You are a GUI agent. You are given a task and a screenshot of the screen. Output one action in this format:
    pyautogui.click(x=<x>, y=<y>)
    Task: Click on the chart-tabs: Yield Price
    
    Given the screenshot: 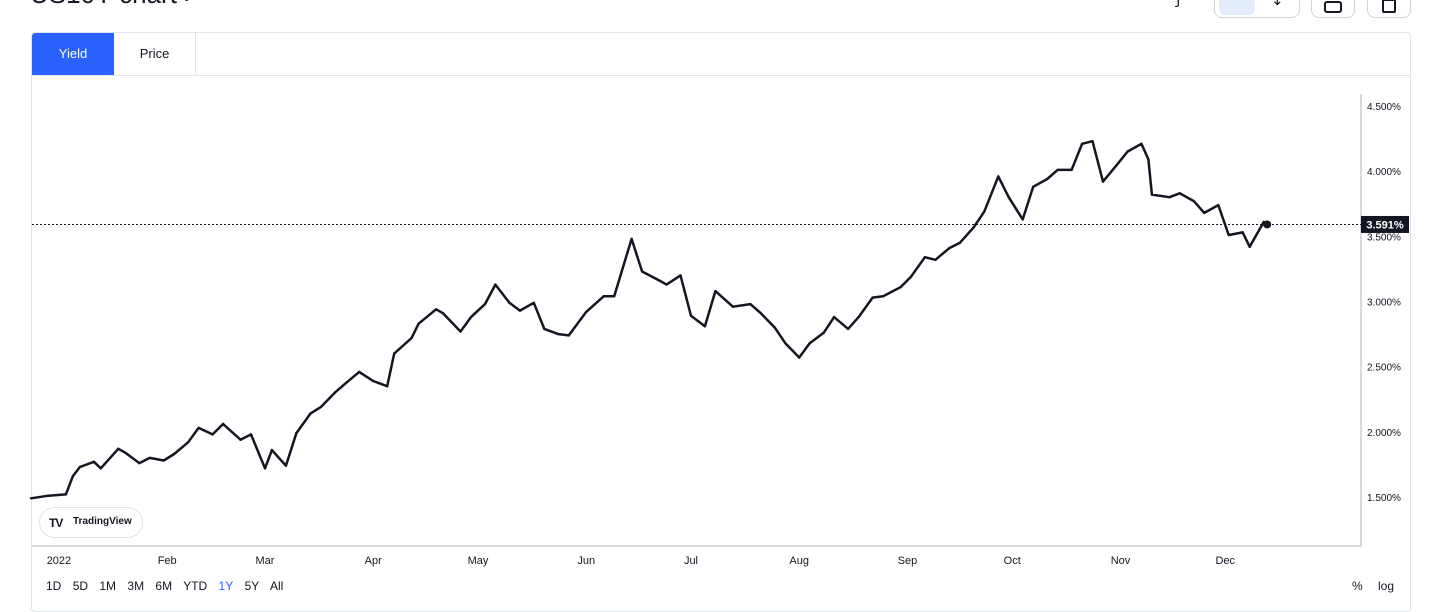 What is the action you would take?
    pyautogui.click(x=721, y=54)
    